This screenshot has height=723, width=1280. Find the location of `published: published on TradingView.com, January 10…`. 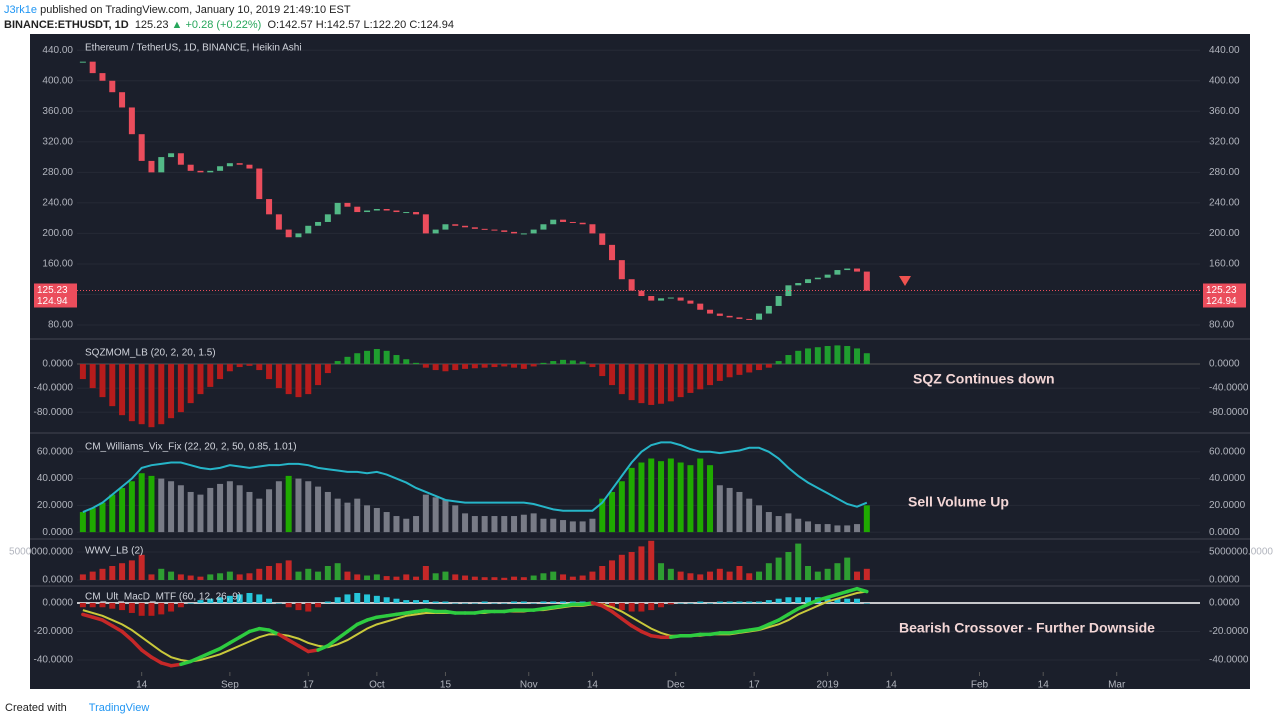

published: published on TradingView.com, January 10… is located at coordinates (194, 10).